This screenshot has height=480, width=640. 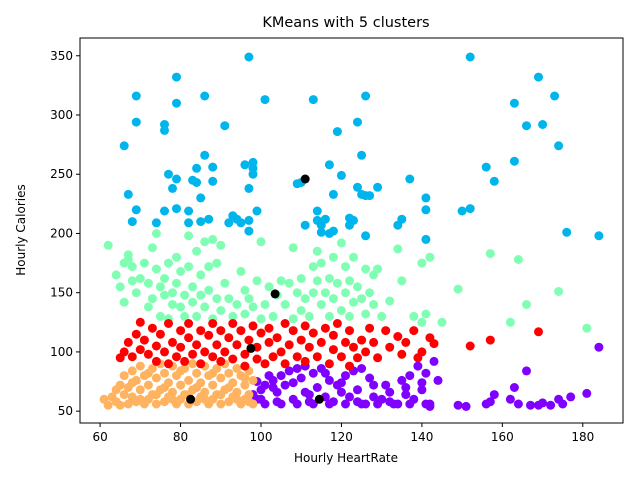 What do you see at coordinates (343, 433) in the screenshot?
I see `x-axis: 60 80 100 120 140 160 180` at bounding box center [343, 433].